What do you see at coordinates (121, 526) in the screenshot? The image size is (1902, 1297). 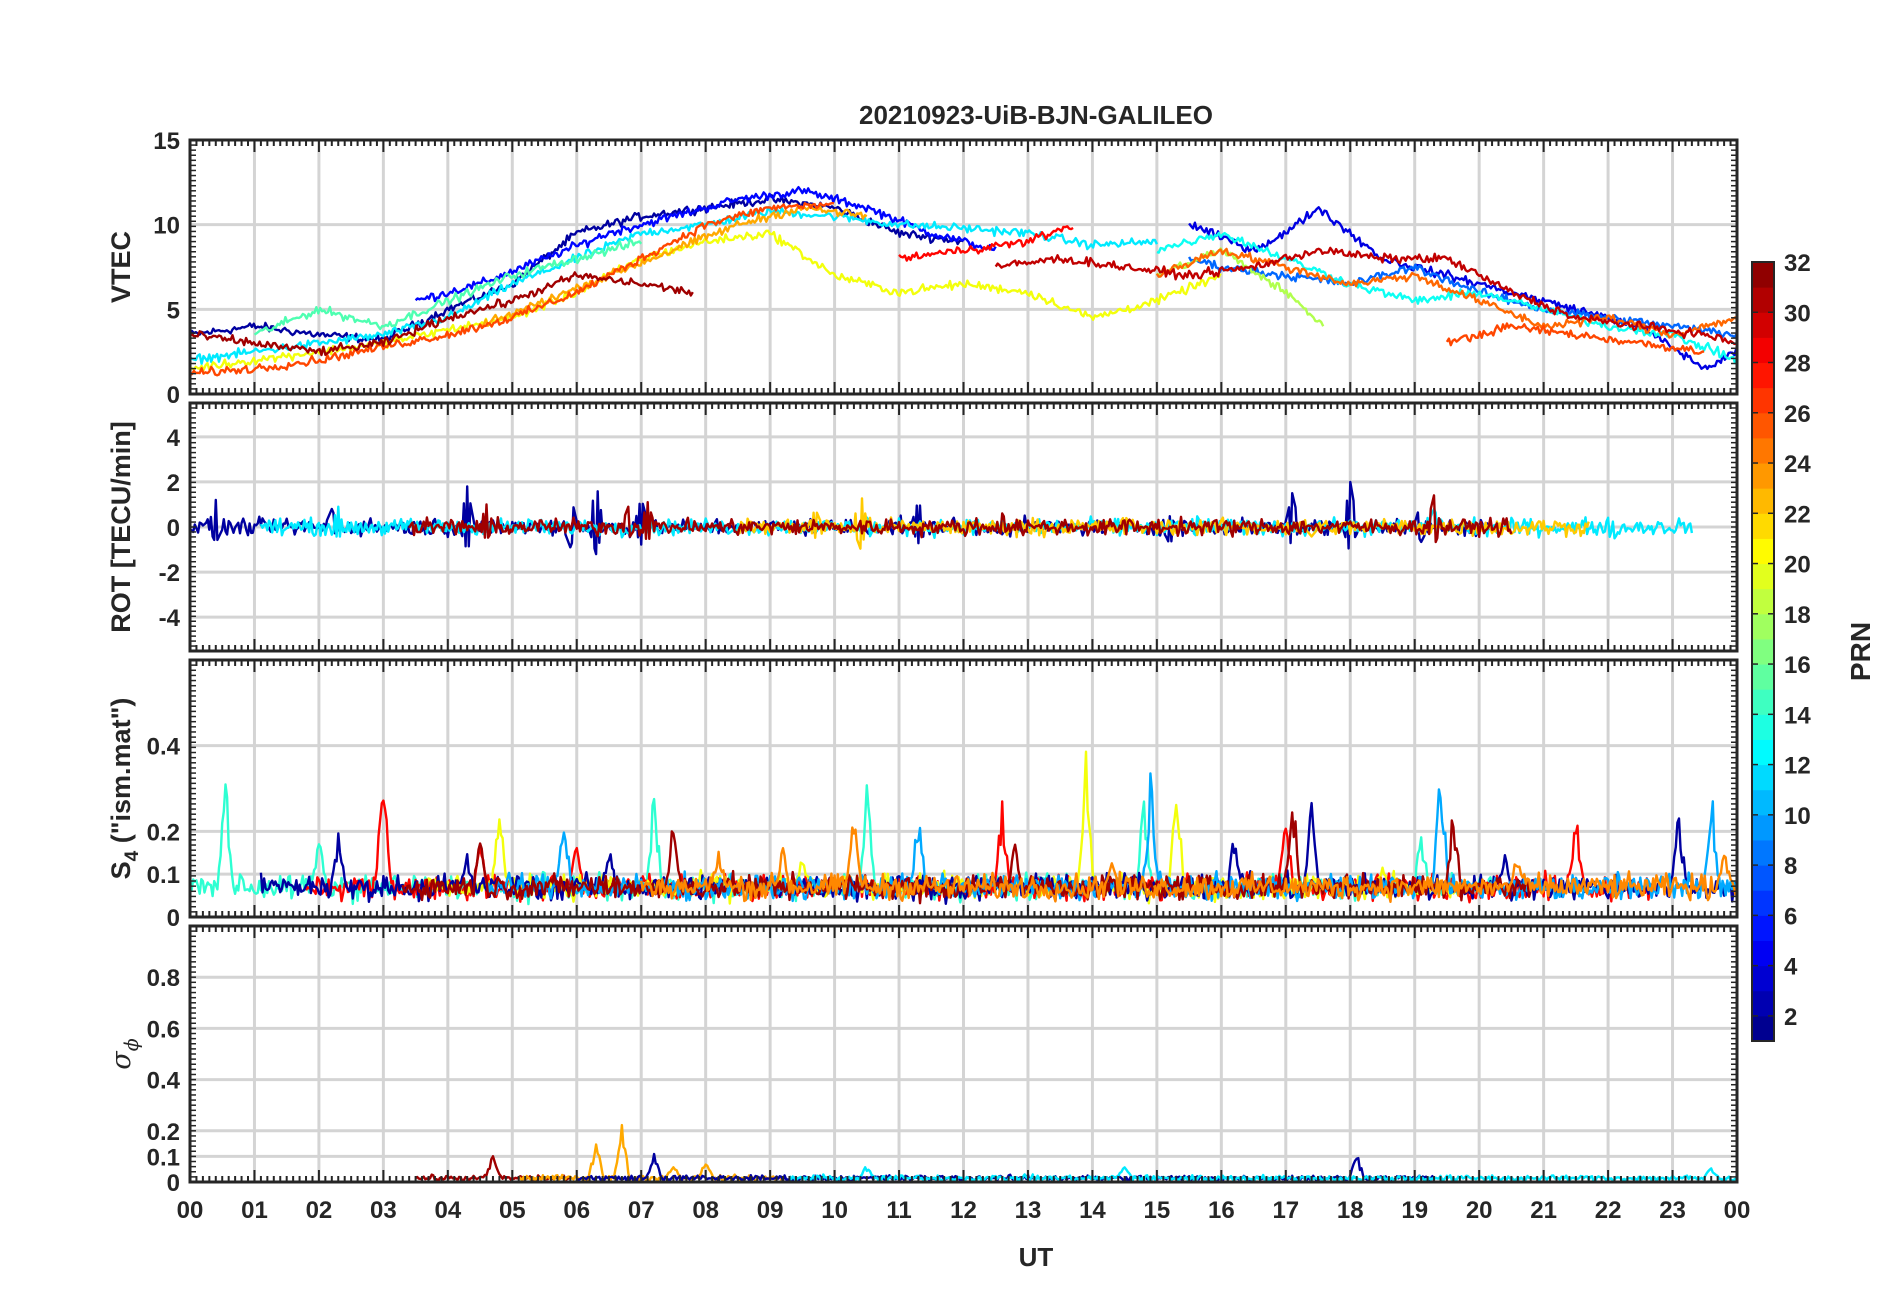 I see `y-axis-label: ROT [TECU/min]` at bounding box center [121, 526].